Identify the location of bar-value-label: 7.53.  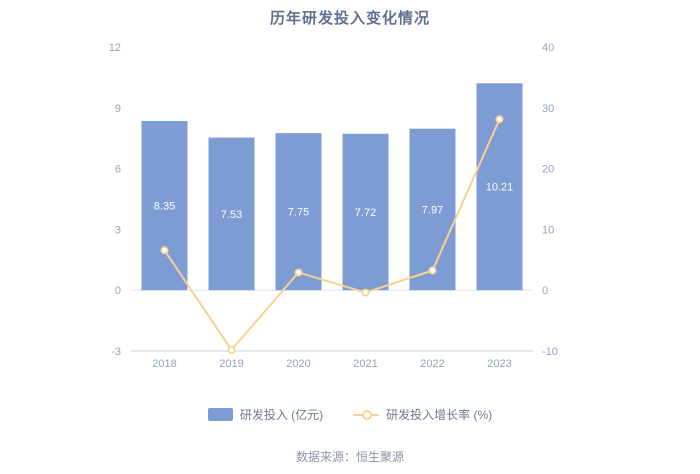
(231, 215).